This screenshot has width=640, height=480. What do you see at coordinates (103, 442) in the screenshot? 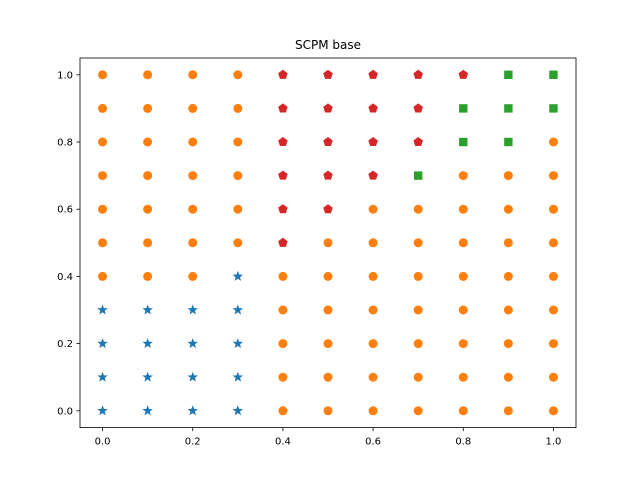
I see `x-tick-label: 0.0` at bounding box center [103, 442].